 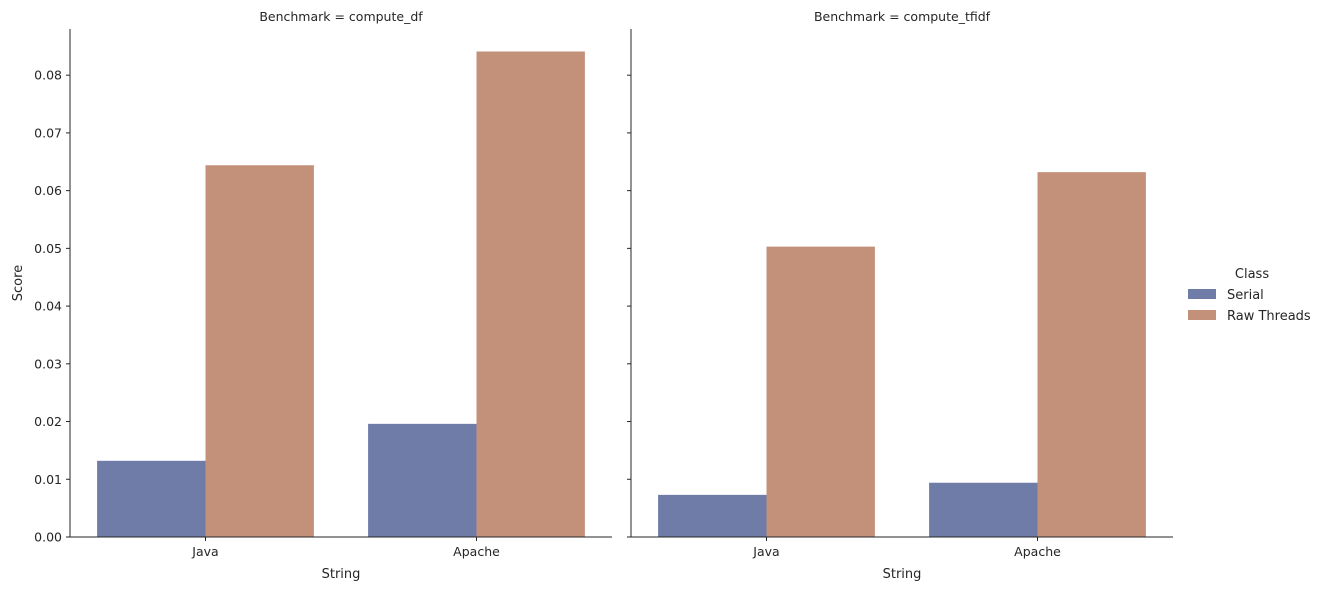 What do you see at coordinates (48, 537) in the screenshot?
I see `y-tick-label: 0.00` at bounding box center [48, 537].